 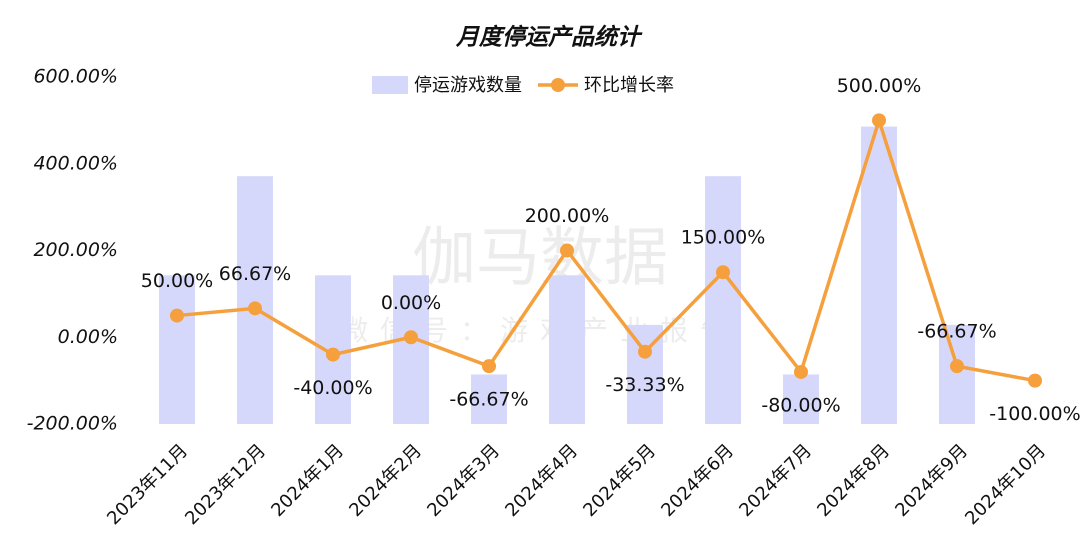 I want to click on data-label: 150.00%, so click(x=723, y=238).